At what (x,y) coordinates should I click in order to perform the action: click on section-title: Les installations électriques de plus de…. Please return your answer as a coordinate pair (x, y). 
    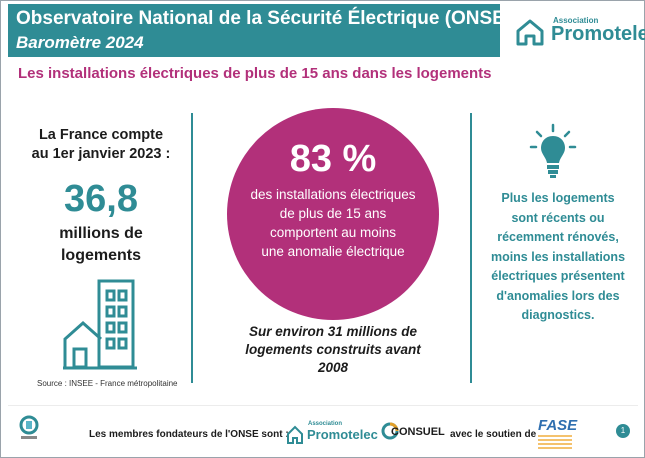
    Looking at the image, I should click on (255, 73).